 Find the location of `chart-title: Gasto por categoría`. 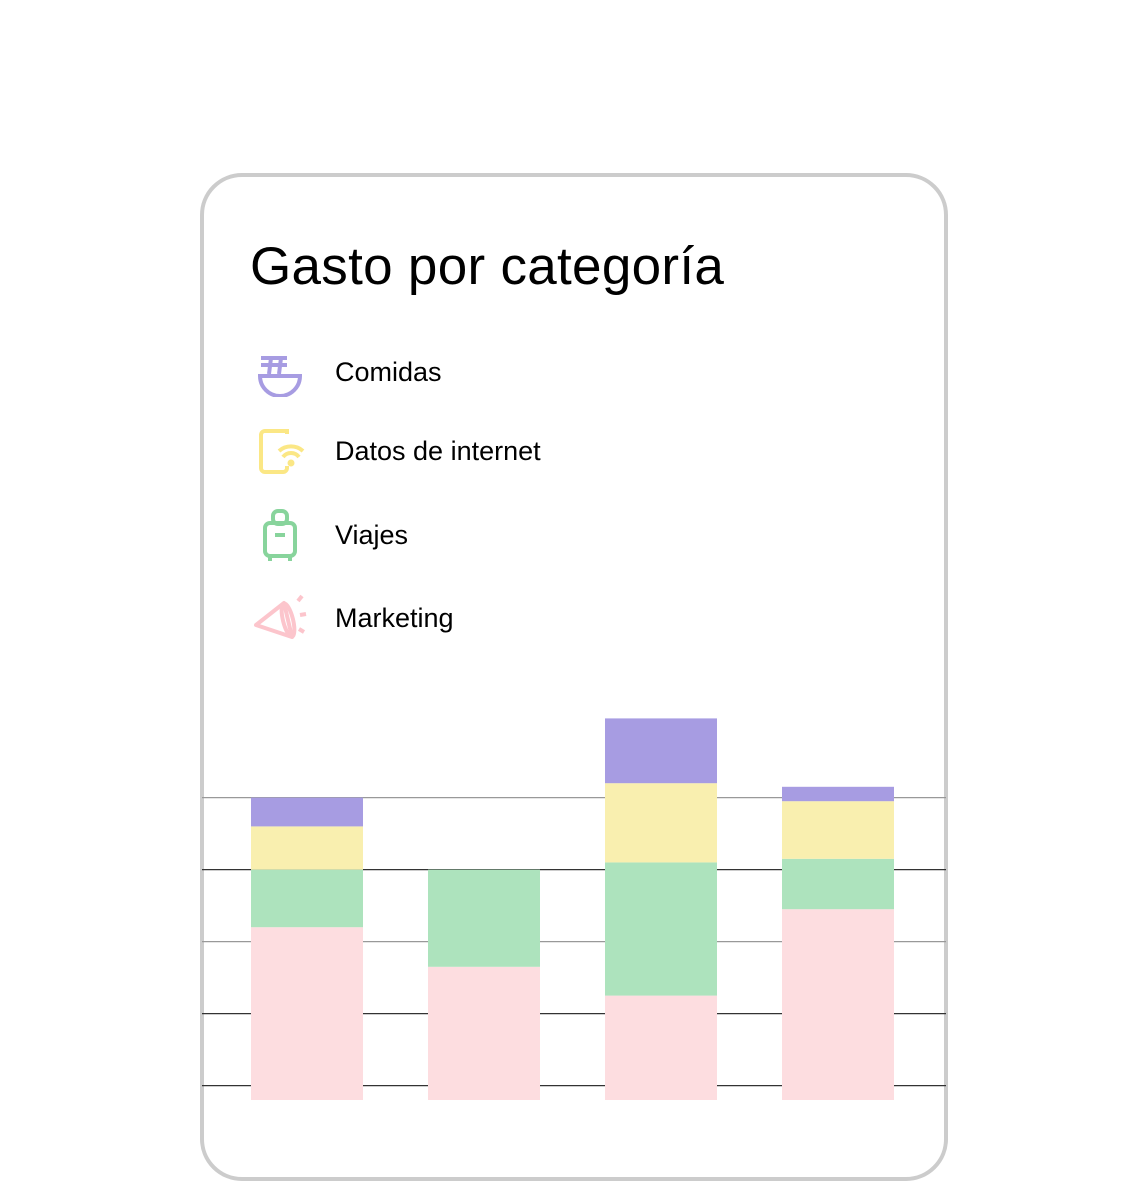

chart-title: Gasto por categoría is located at coordinates (487, 266).